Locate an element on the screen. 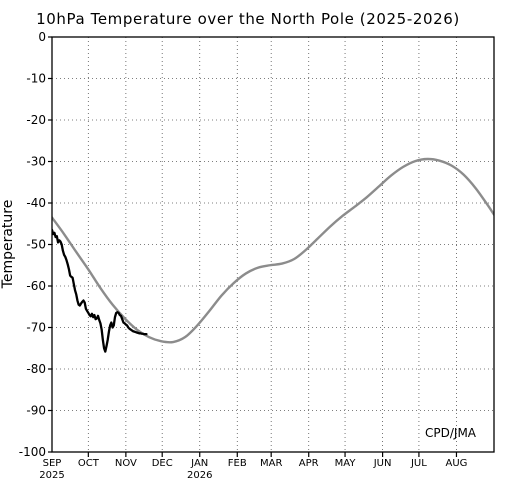  observed-line is located at coordinates (100, 290).